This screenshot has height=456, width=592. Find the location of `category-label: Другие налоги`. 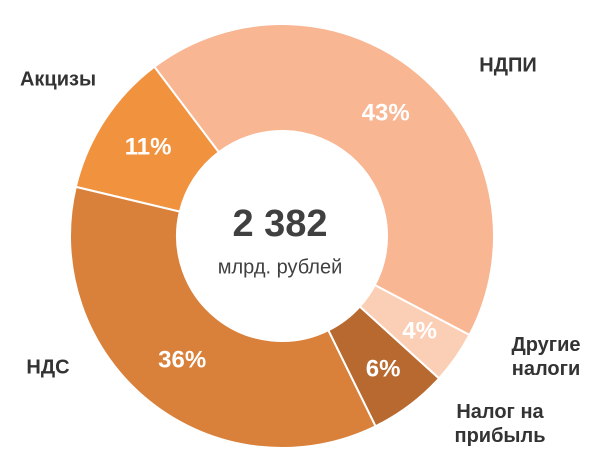

category-label: Другие налоги is located at coordinates (545, 357).